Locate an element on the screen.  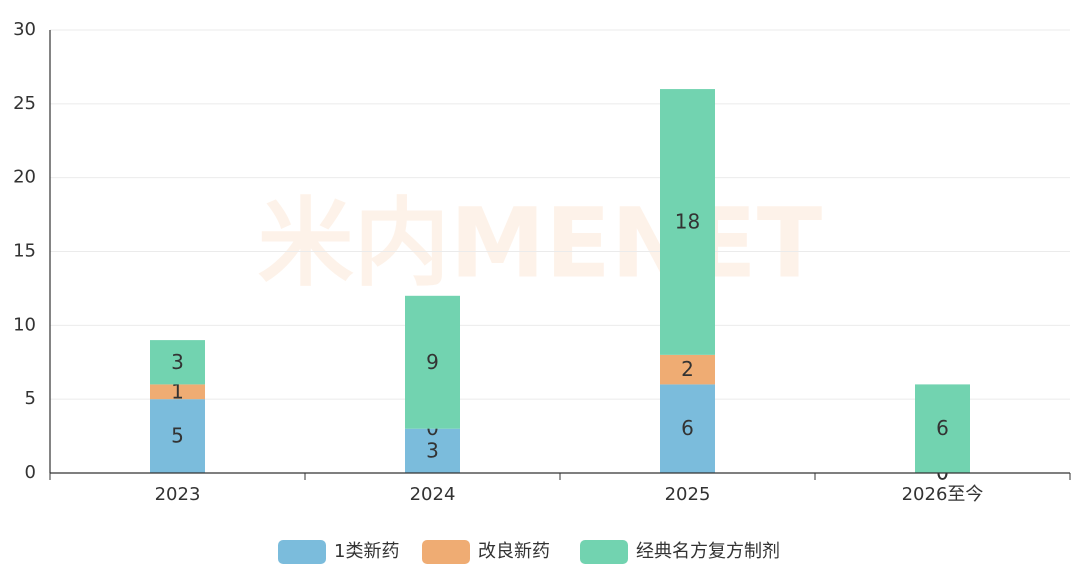
y-tick-label: 0 is located at coordinates (30, 472).